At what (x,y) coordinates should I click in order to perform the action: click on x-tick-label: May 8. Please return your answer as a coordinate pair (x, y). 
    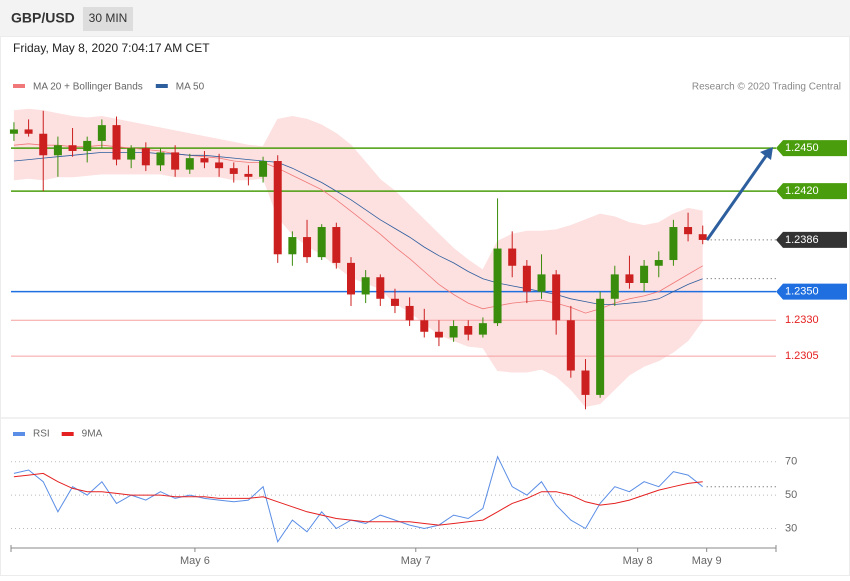
    Looking at the image, I should click on (638, 561).